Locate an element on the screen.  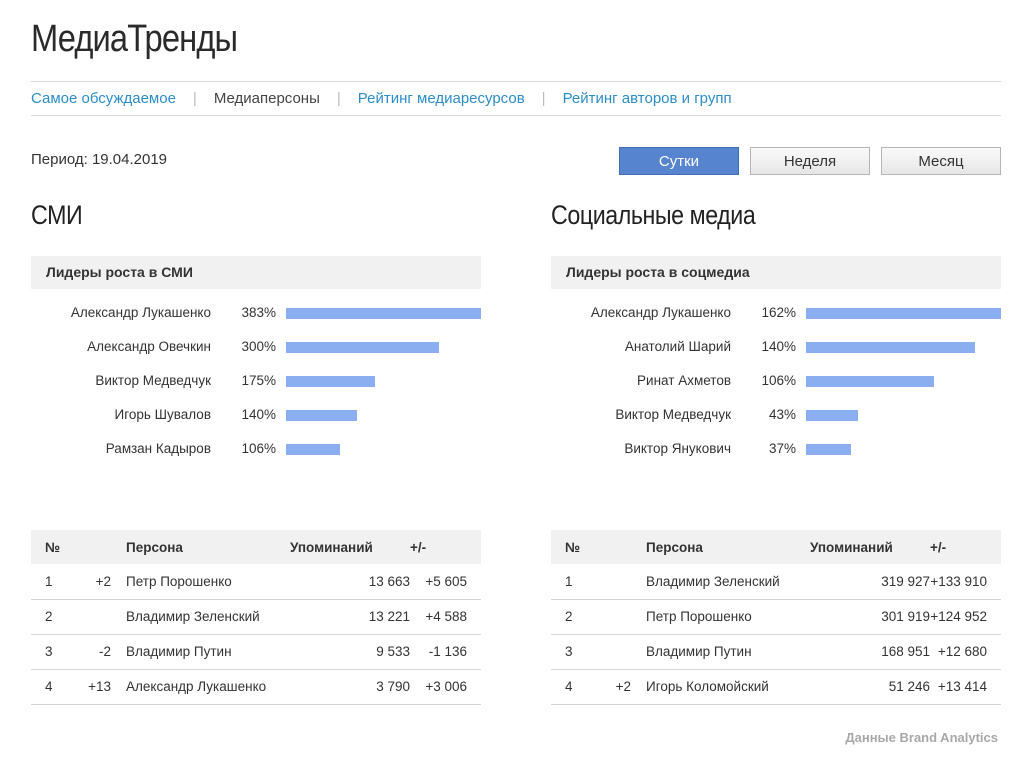
leader-row: Рамзан Кадыров 106% is located at coordinates (256, 449).